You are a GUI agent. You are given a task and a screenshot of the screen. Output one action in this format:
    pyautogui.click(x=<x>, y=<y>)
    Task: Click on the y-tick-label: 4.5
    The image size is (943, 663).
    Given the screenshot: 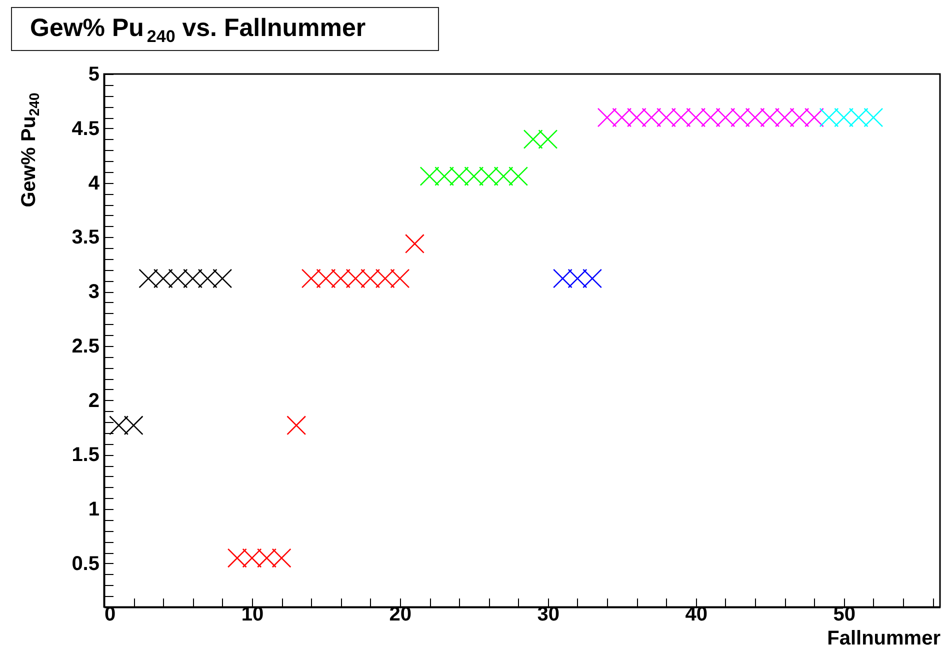 What is the action you would take?
    pyautogui.click(x=86, y=129)
    